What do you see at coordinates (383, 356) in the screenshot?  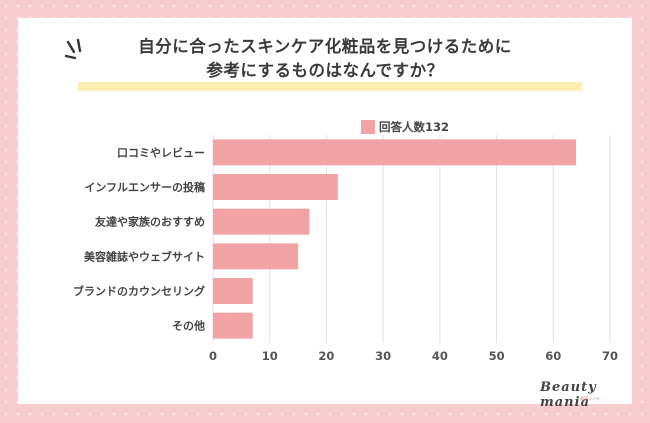 I see `x-tick-label: 30` at bounding box center [383, 356].